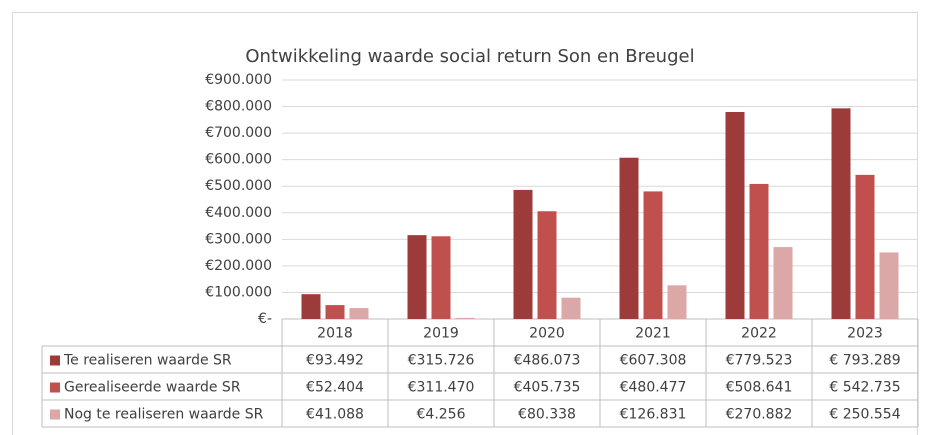 This screenshot has width=926, height=435. Describe the element at coordinates (164, 415) in the screenshot. I see `legend-label: Nog te realiseren waarde SR` at that location.